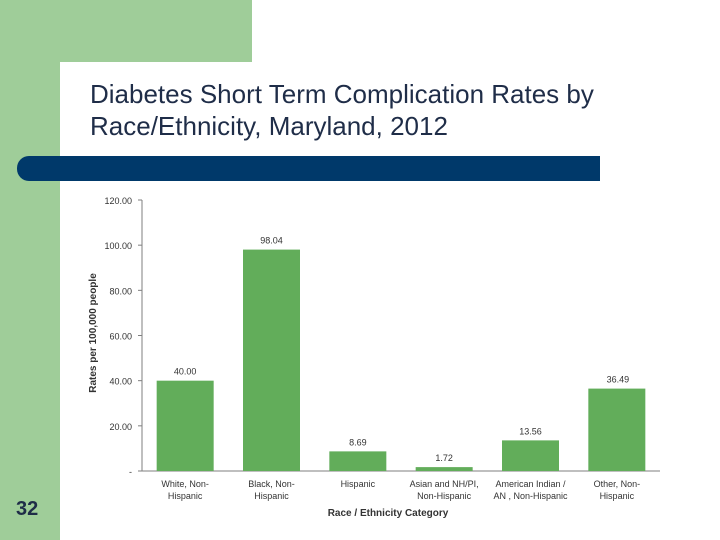 This screenshot has width=720, height=540. What do you see at coordinates (271, 484) in the screenshot?
I see `x-tick-label: Black, Non-` at bounding box center [271, 484].